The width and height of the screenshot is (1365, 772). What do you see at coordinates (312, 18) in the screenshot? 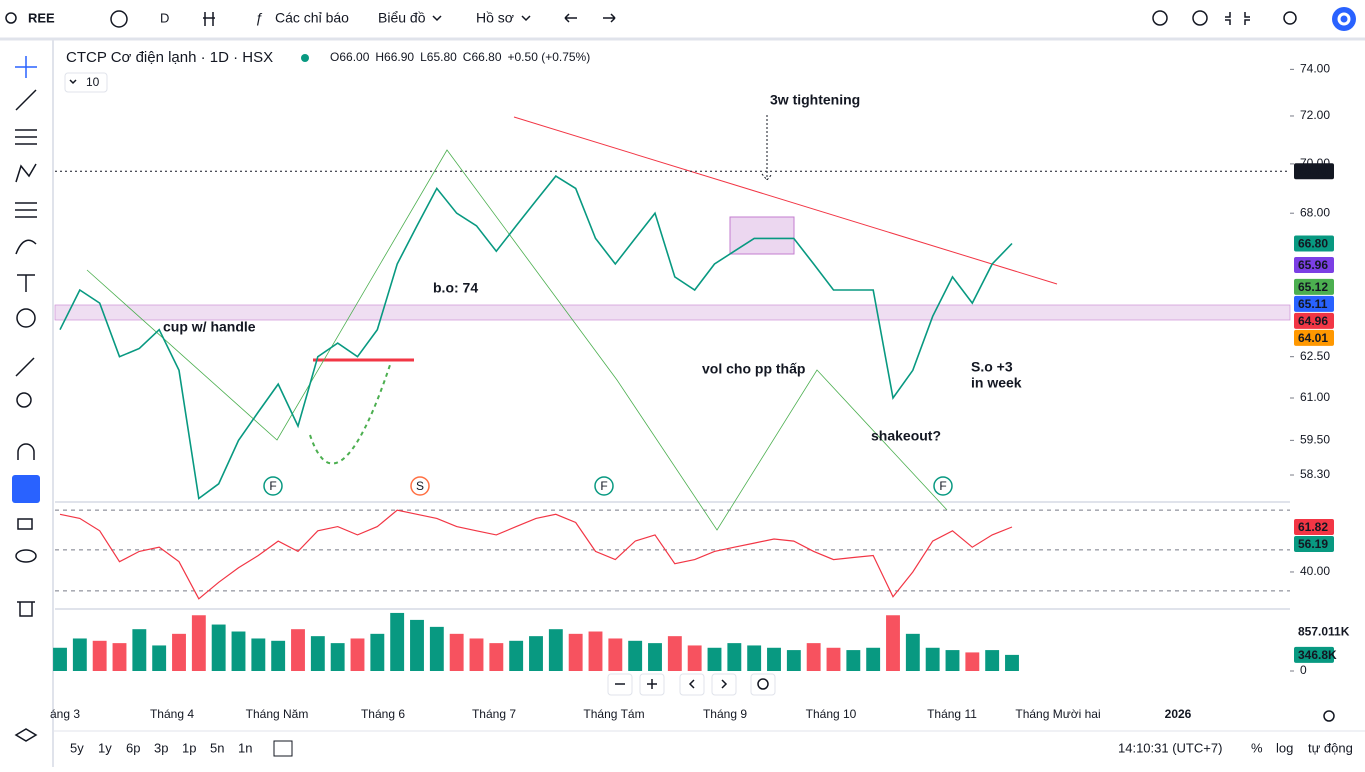
I see `indicators: Các chỉ báo` at bounding box center [312, 18].